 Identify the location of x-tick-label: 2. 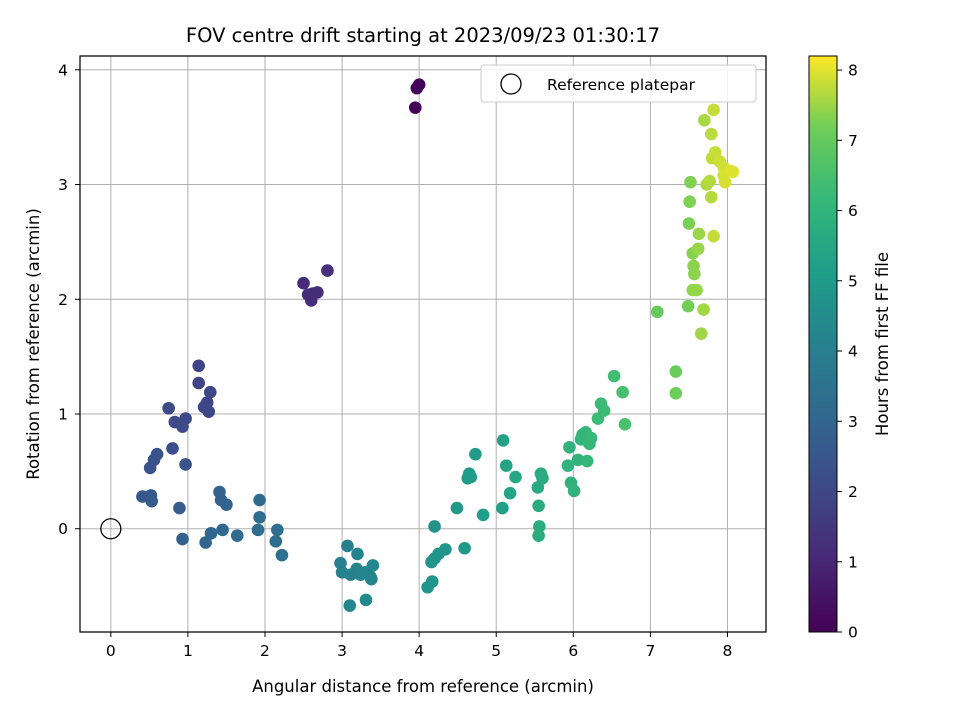
(265, 651).